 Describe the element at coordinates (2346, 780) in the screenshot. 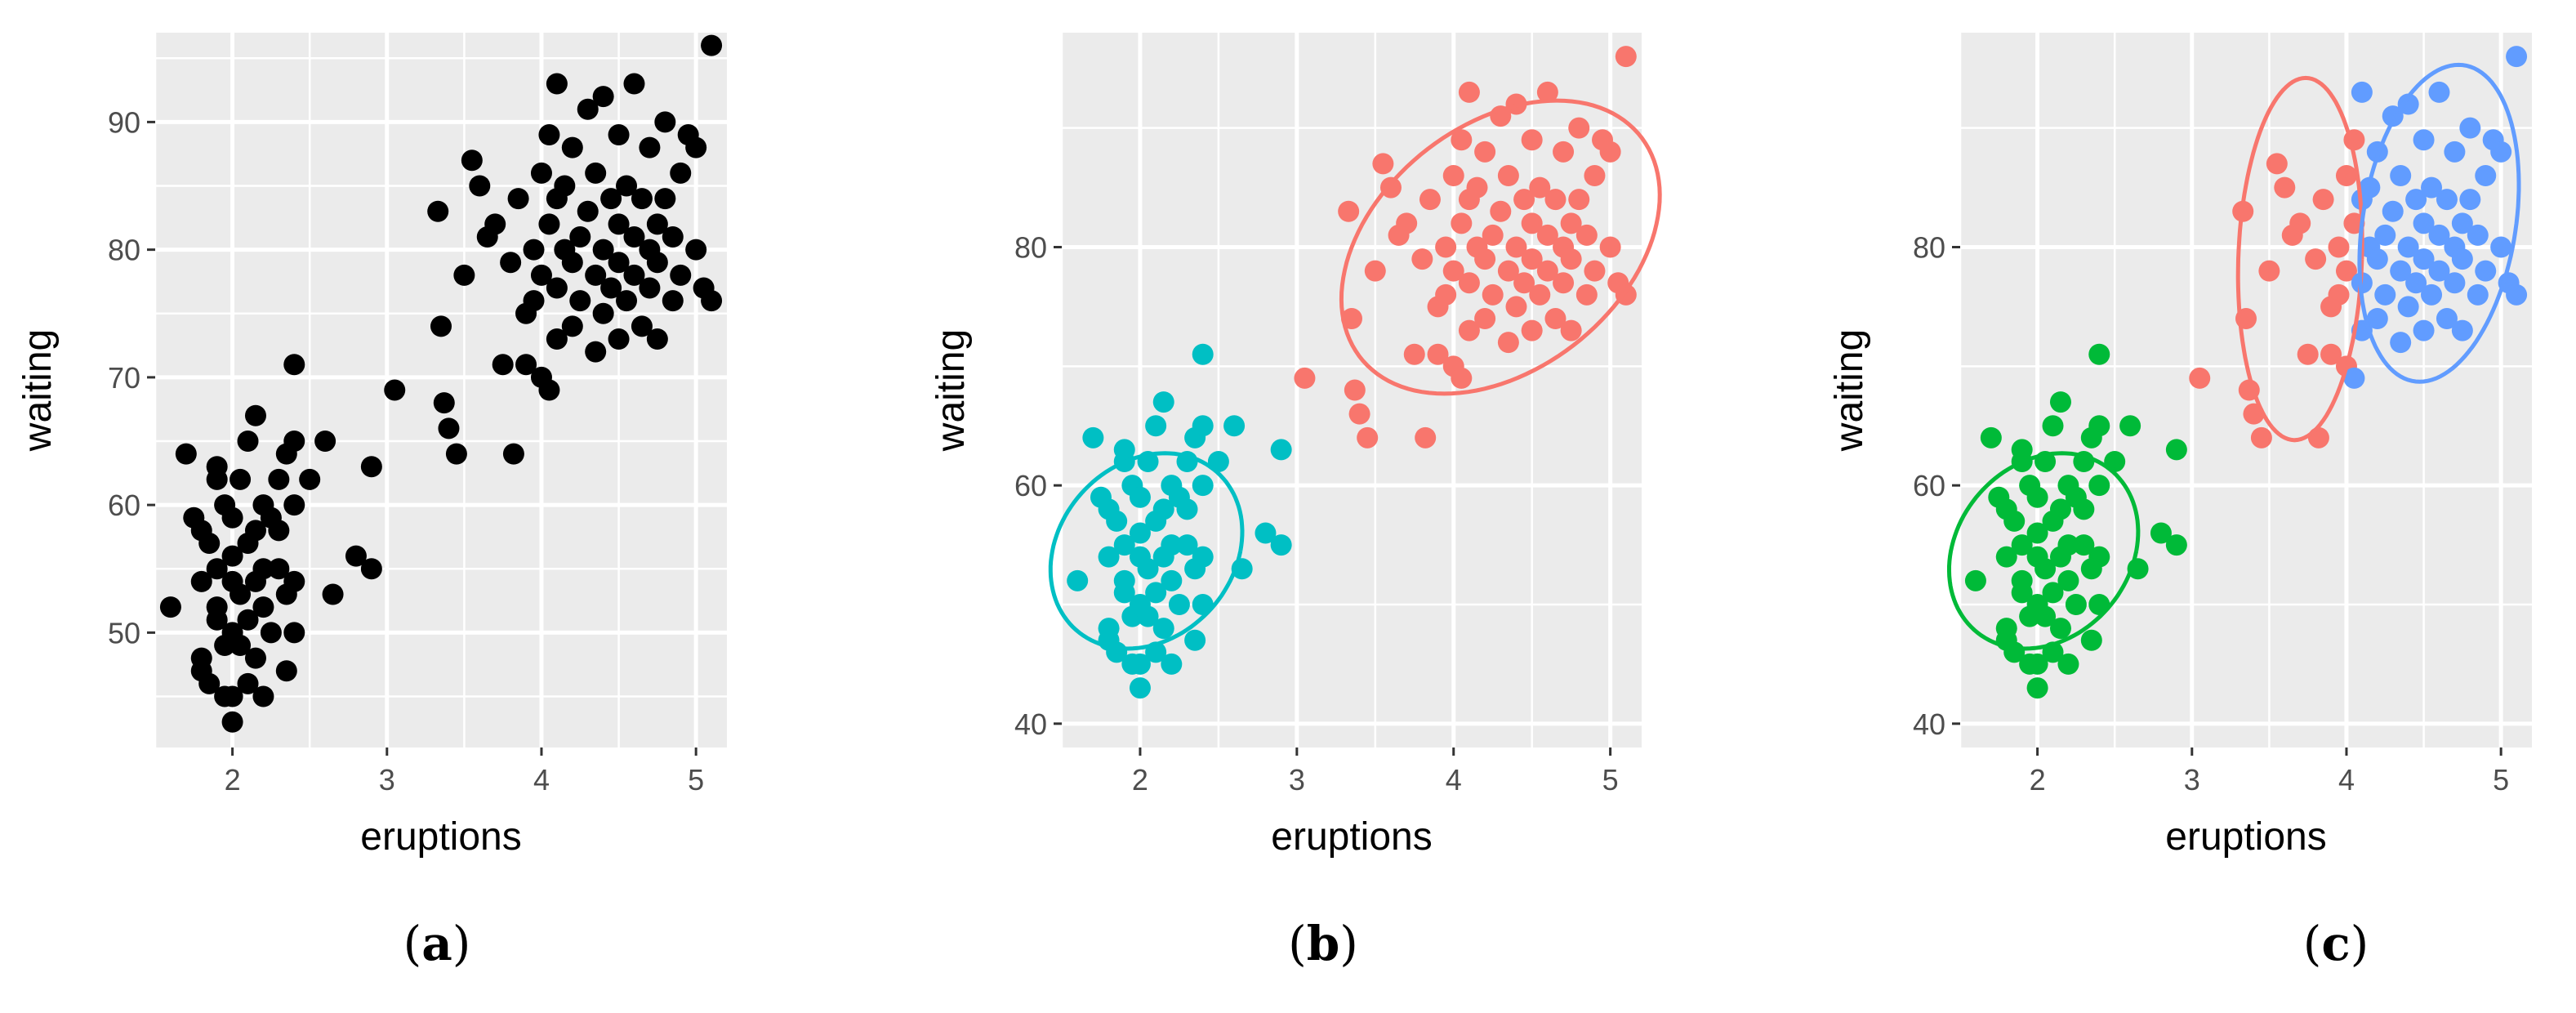

I see `chart-2-x-tick-label: 4` at that location.